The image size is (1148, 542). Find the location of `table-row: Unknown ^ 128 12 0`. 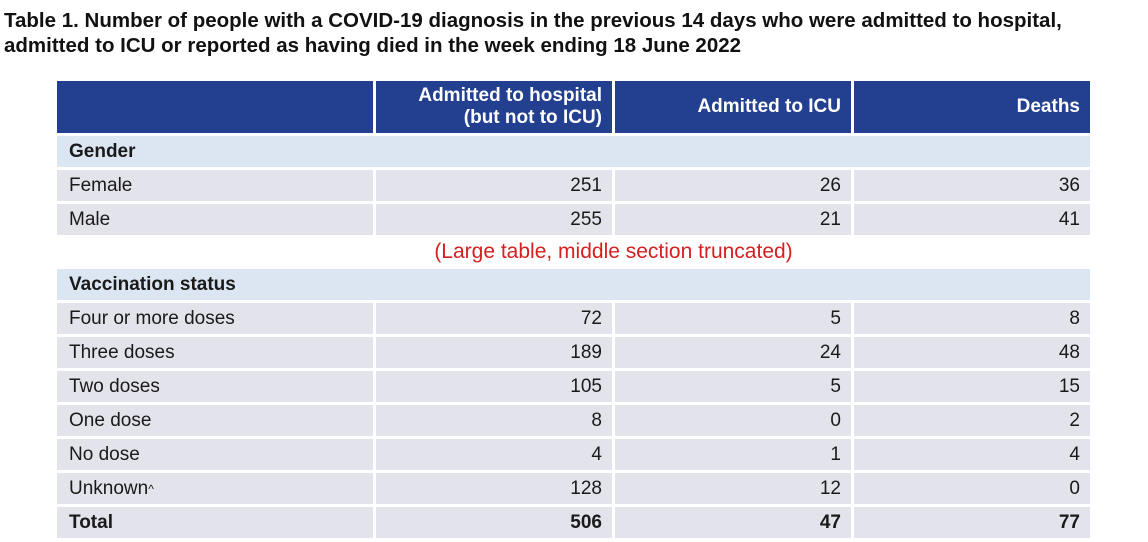

table-row: Unknown ^ 128 12 0 is located at coordinates (573, 488).